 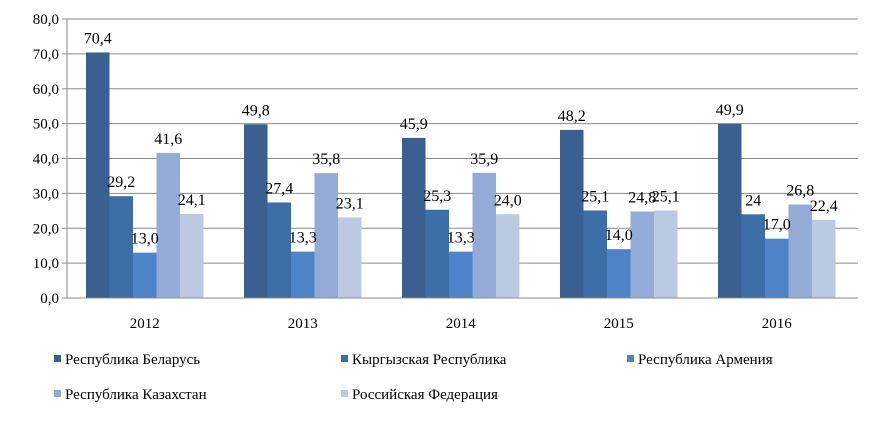 I want to click on y-tick-label: 30,0, so click(x=46, y=194).